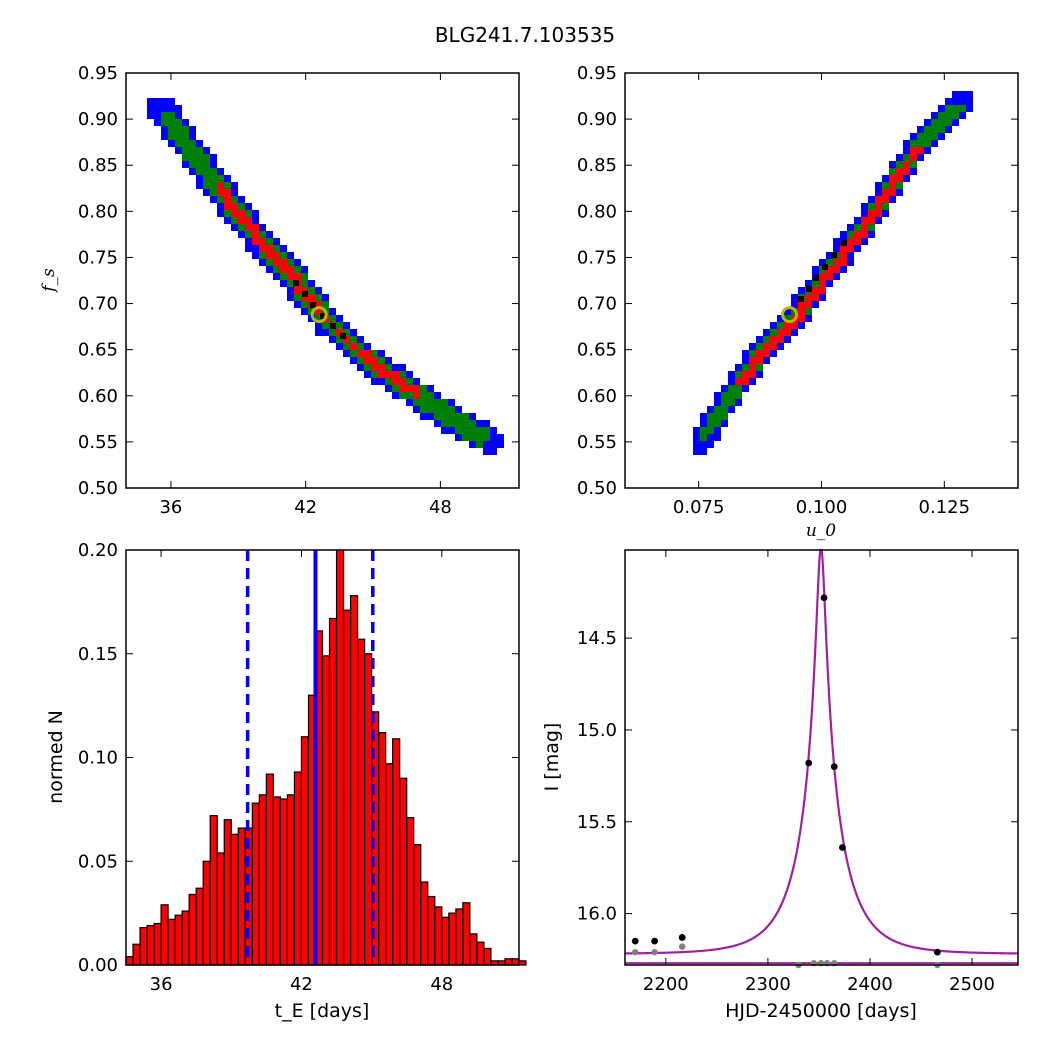 The width and height of the screenshot is (1050, 1050). What do you see at coordinates (597, 638) in the screenshot?
I see `light-curve-ytick-label: 14.5` at bounding box center [597, 638].